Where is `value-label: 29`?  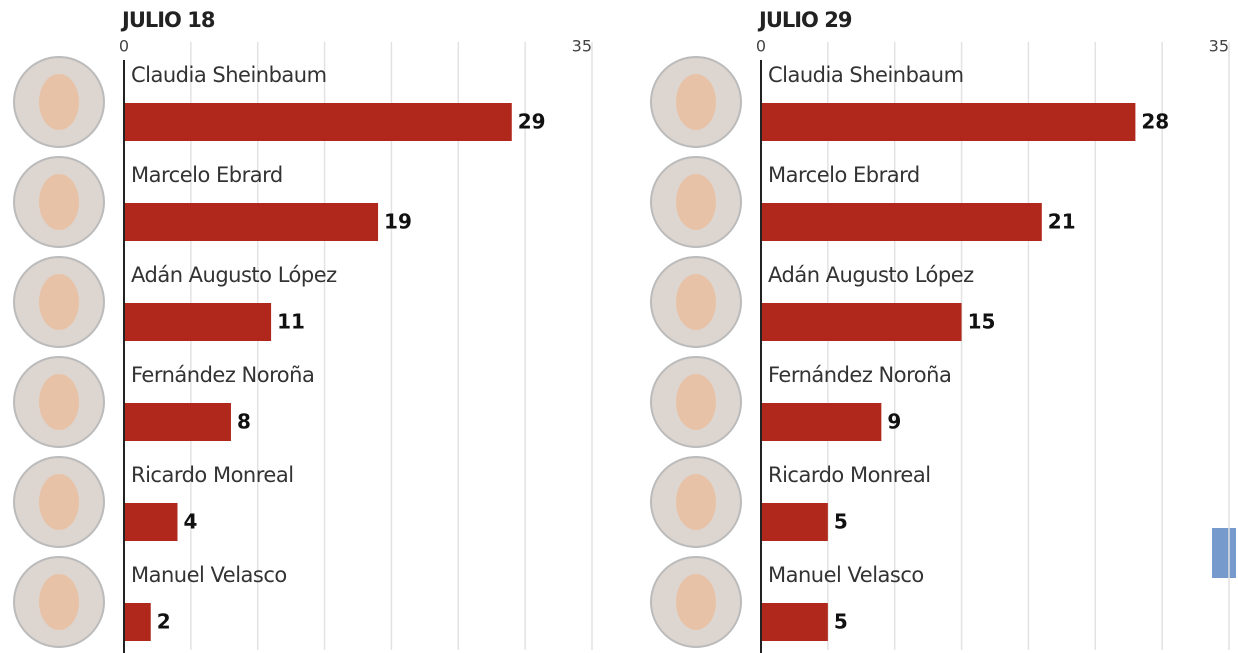 value-label: 29 is located at coordinates (532, 122).